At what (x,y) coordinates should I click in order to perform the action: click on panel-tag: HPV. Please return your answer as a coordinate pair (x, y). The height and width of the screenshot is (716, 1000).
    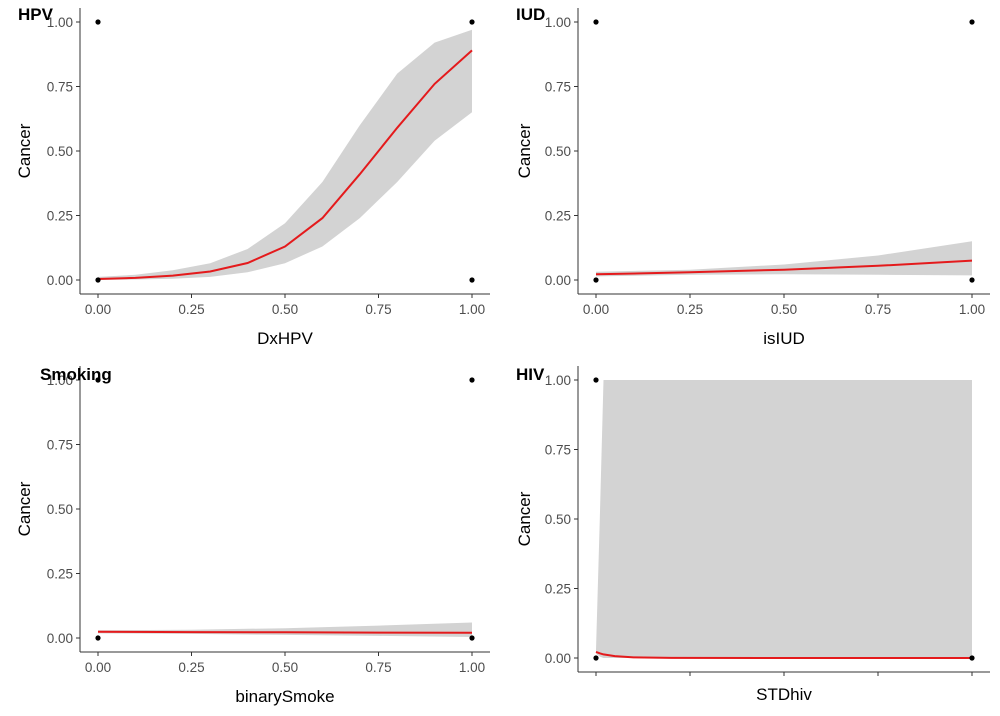
    Looking at the image, I should click on (36, 14).